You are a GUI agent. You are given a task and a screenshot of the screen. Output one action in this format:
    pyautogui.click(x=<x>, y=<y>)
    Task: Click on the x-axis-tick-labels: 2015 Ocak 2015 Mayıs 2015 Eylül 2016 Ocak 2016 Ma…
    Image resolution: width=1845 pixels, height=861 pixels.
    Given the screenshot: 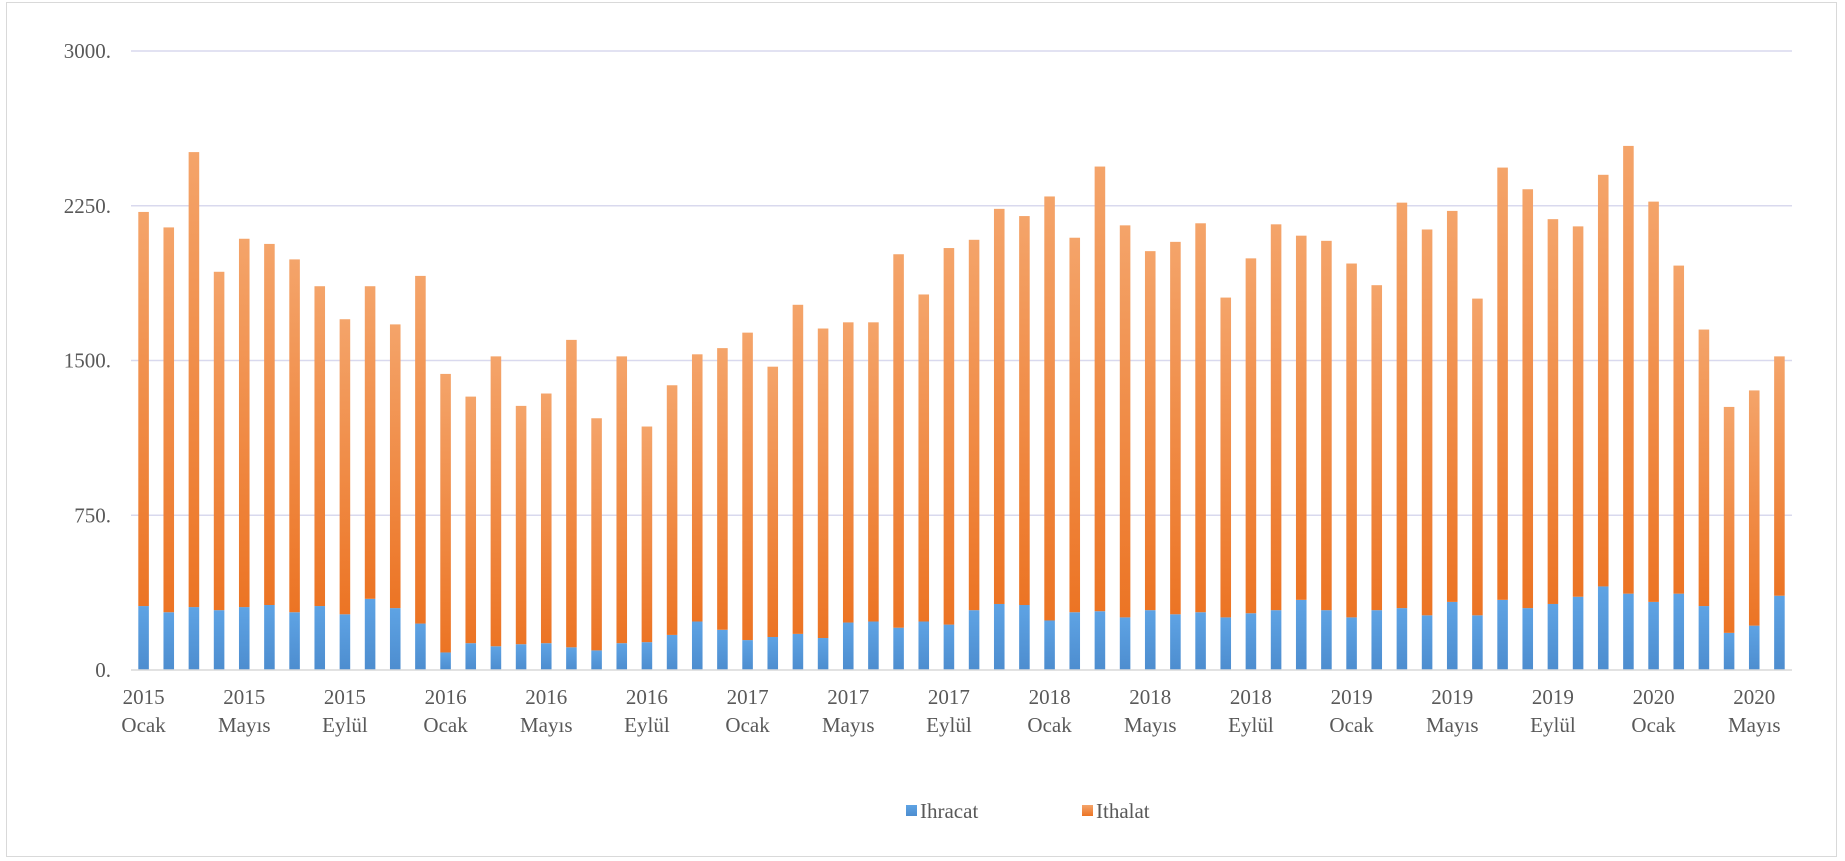 What is the action you would take?
    pyautogui.click(x=950, y=711)
    